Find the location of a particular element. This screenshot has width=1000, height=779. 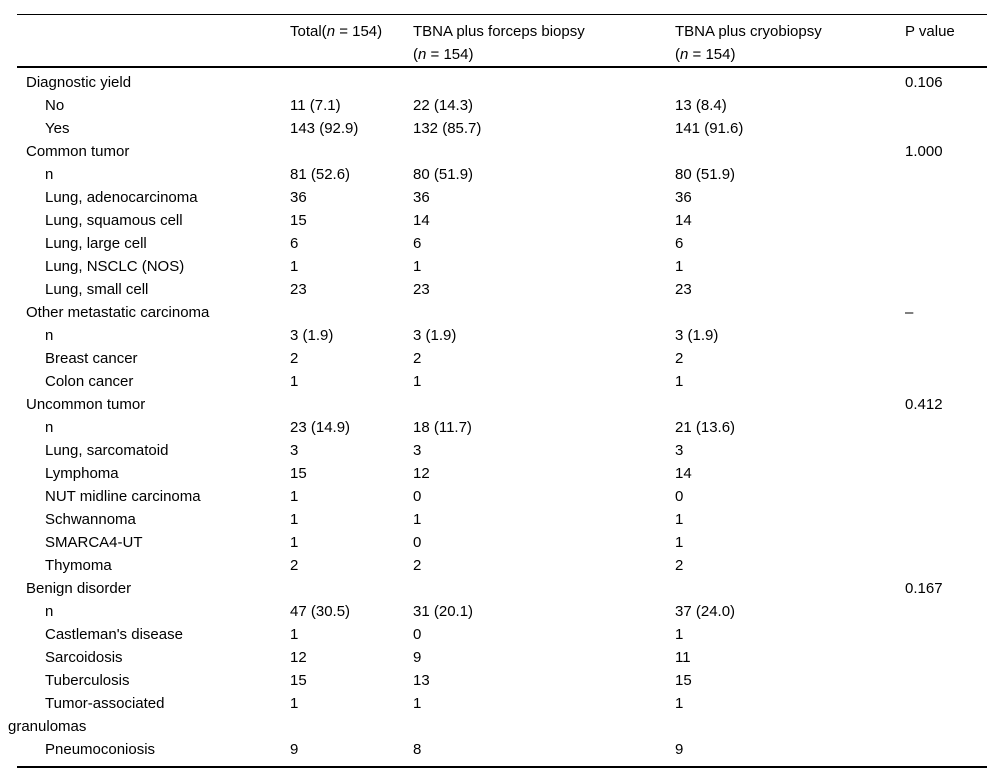

table-row: Benign disorder 0.167 is located at coordinates (502, 588).